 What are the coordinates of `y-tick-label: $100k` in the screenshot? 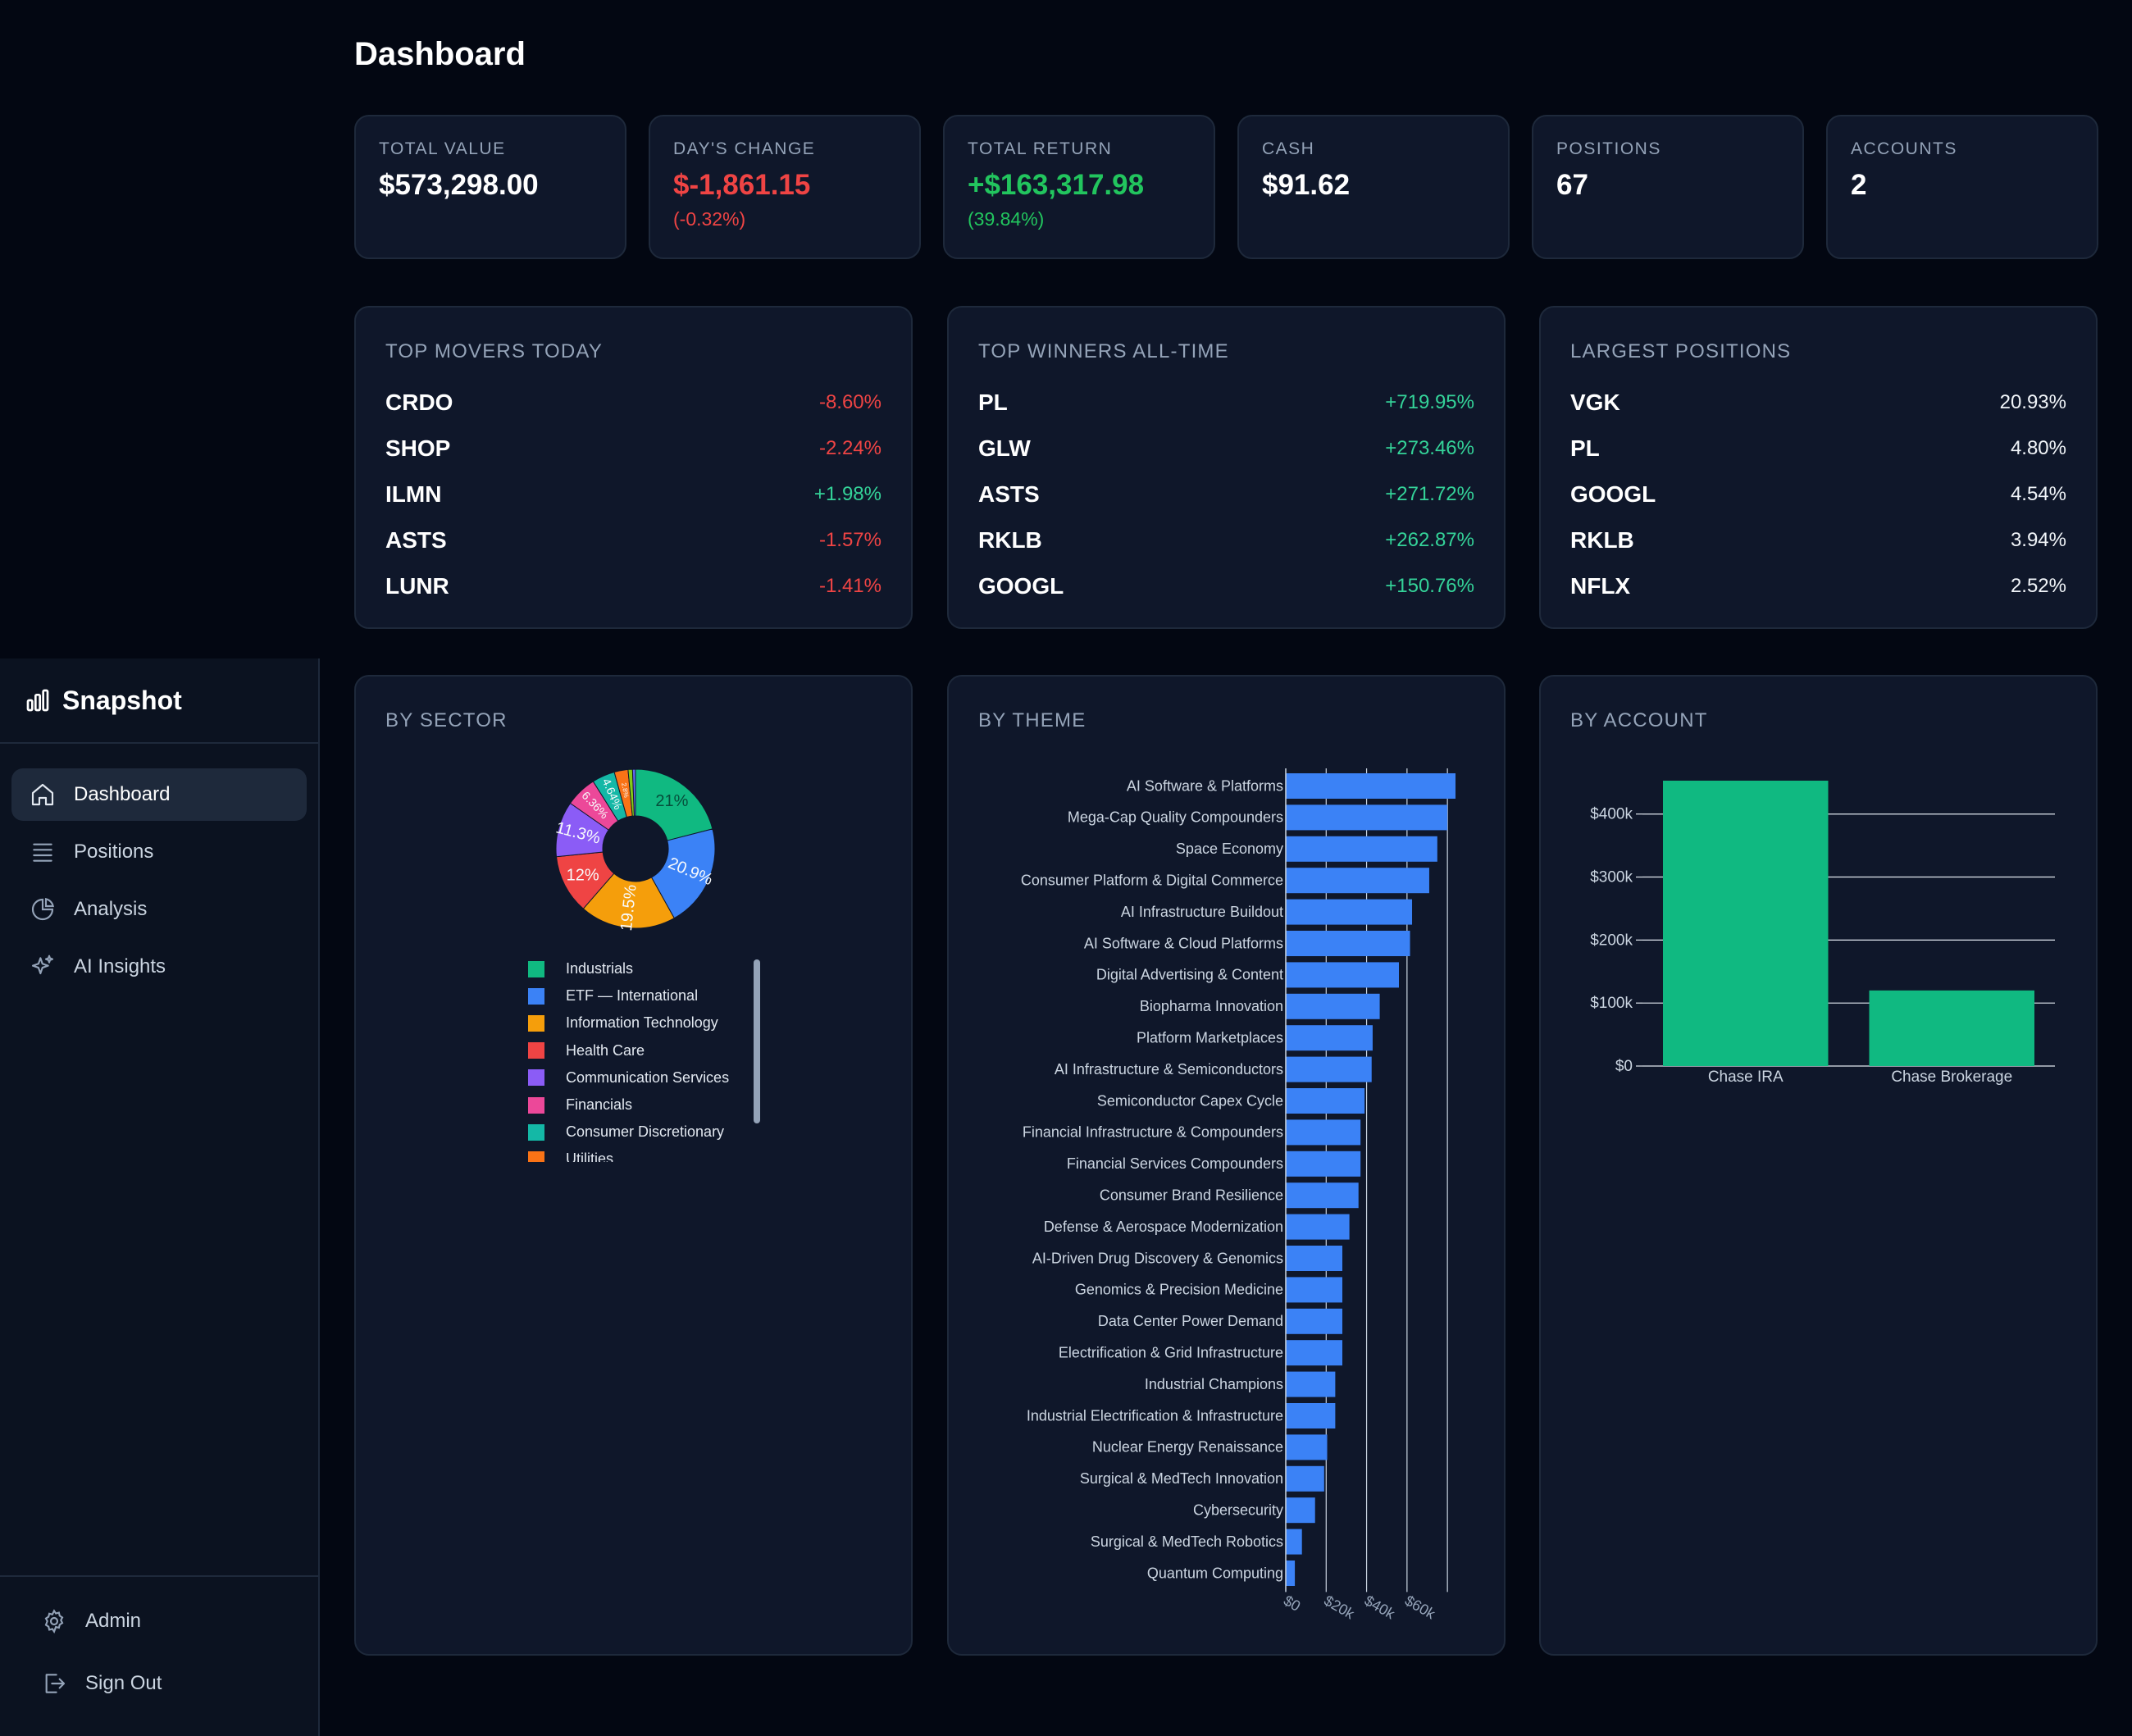 It's located at (1611, 1004).